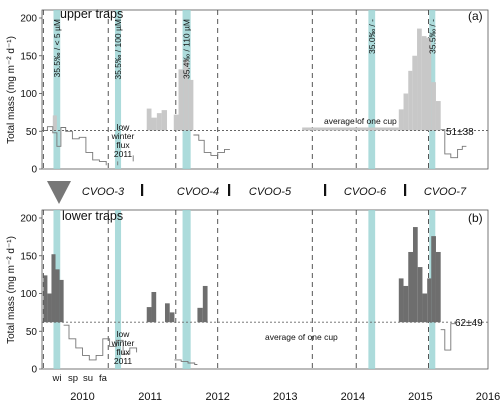  Describe the element at coordinates (34, 170) in the screenshot. I see `a-ytick-label-0: 0` at that location.